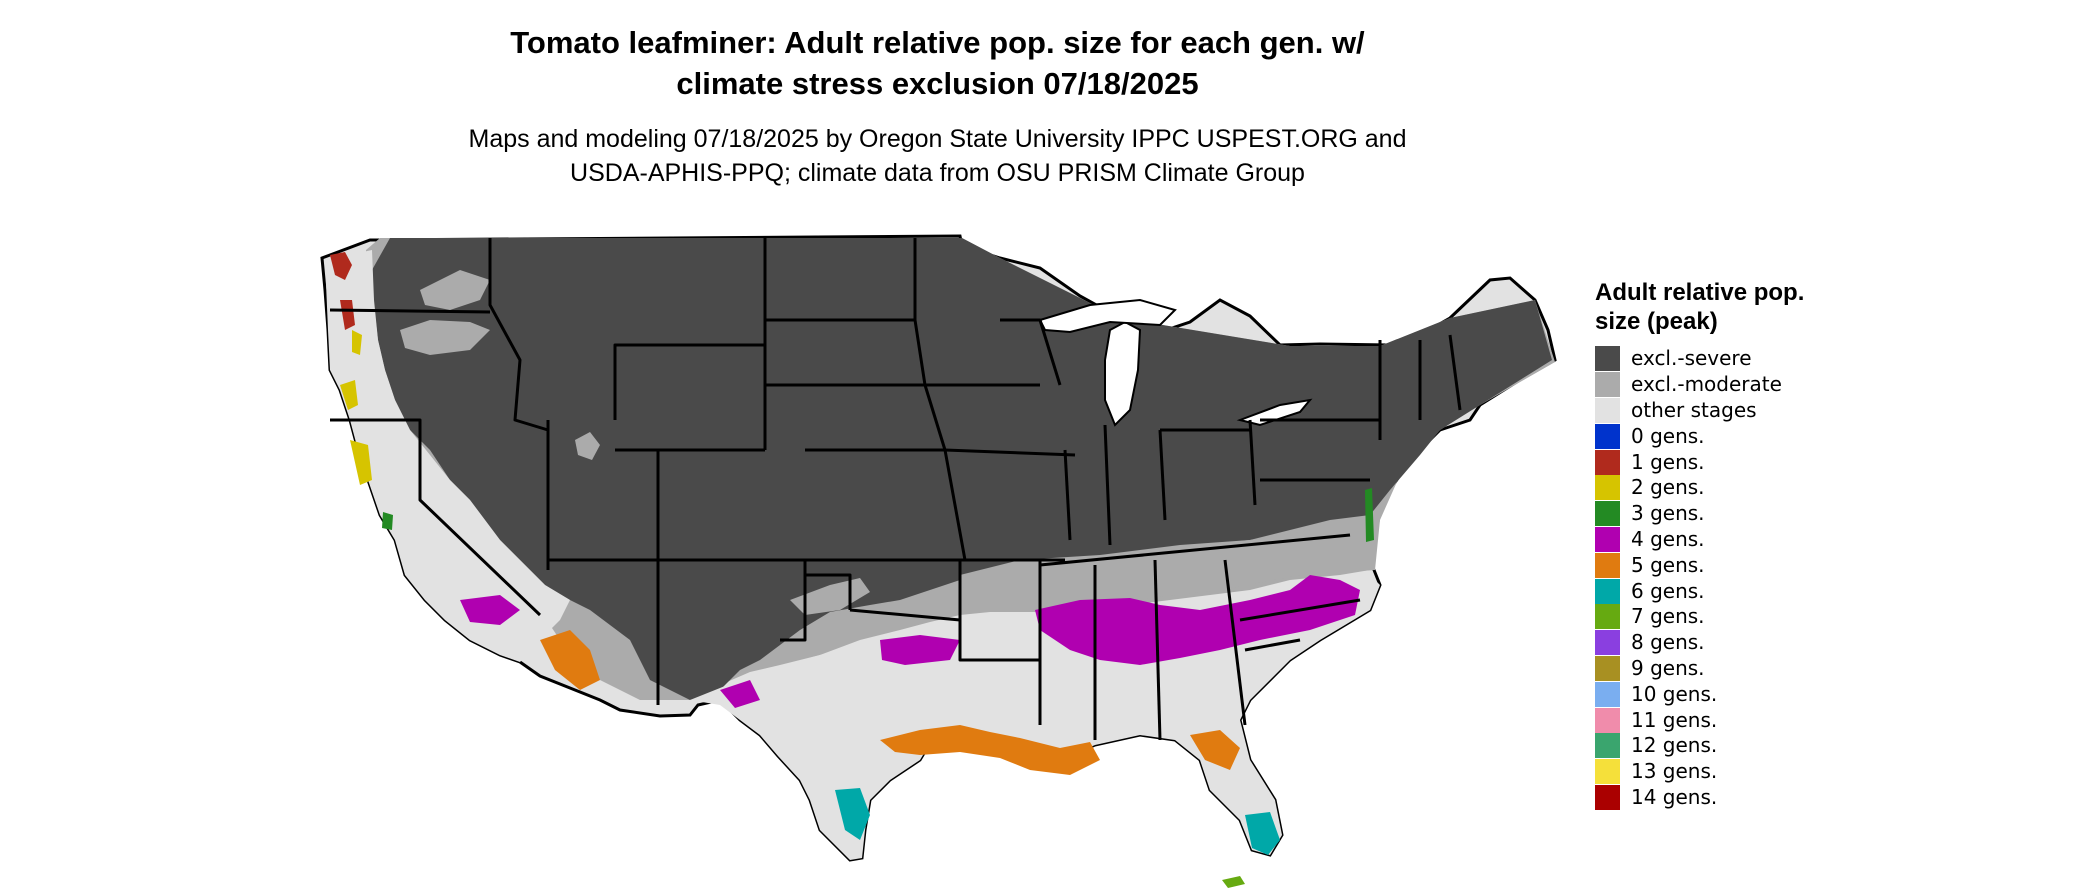 This screenshot has height=892, width=2100. What do you see at coordinates (445, 337) in the screenshot?
I see `moderate-patch-oregon` at bounding box center [445, 337].